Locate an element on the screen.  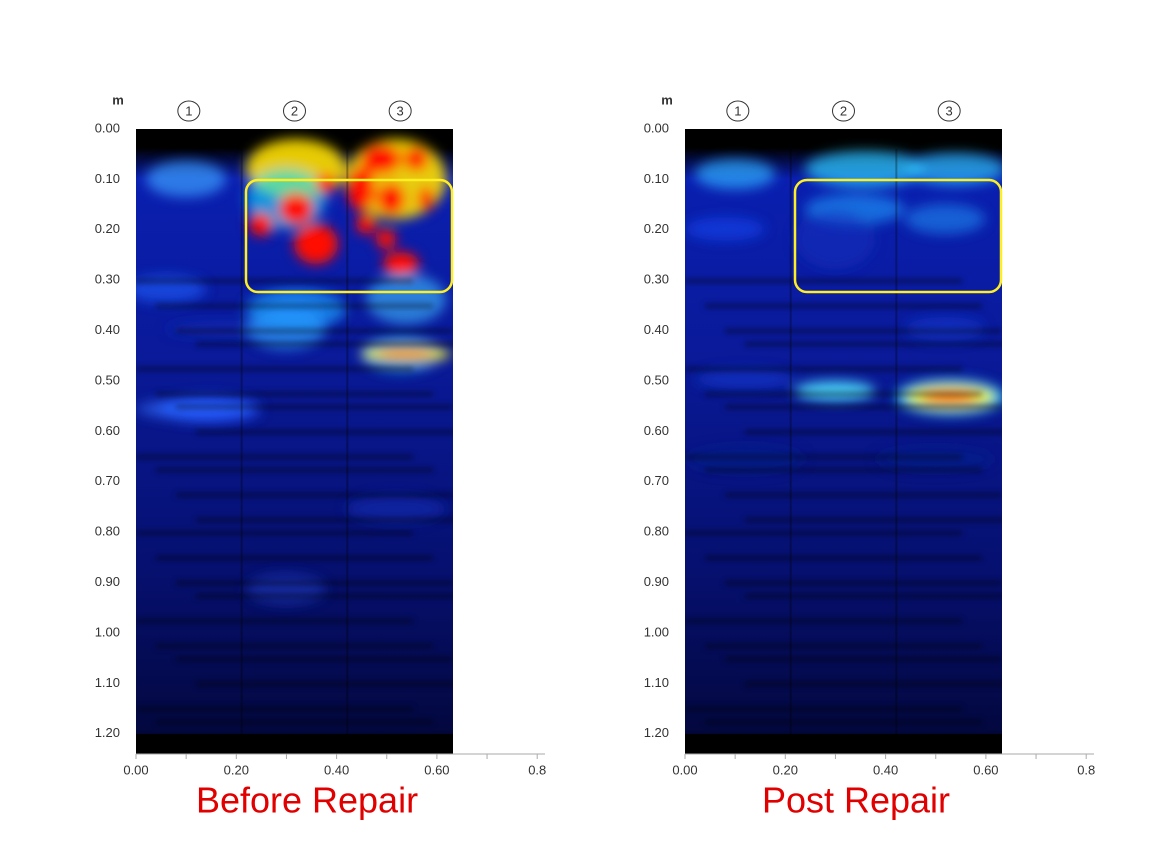
x-tick-label: 0.60 is located at coordinates (985, 769).